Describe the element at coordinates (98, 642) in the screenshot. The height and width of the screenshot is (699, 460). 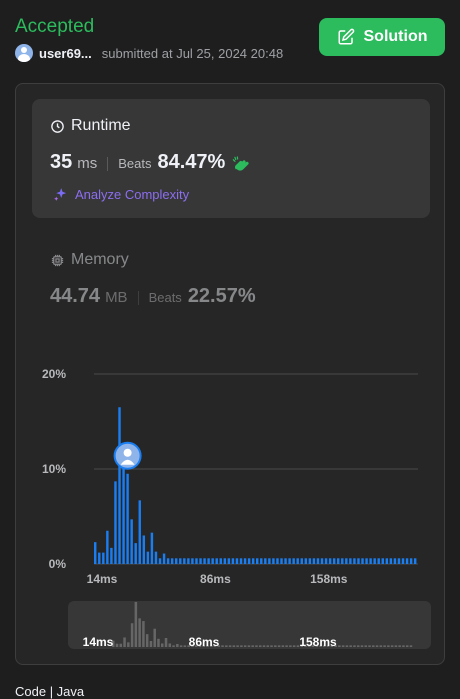
I see `minimap-x-tick-label: 14ms` at that location.